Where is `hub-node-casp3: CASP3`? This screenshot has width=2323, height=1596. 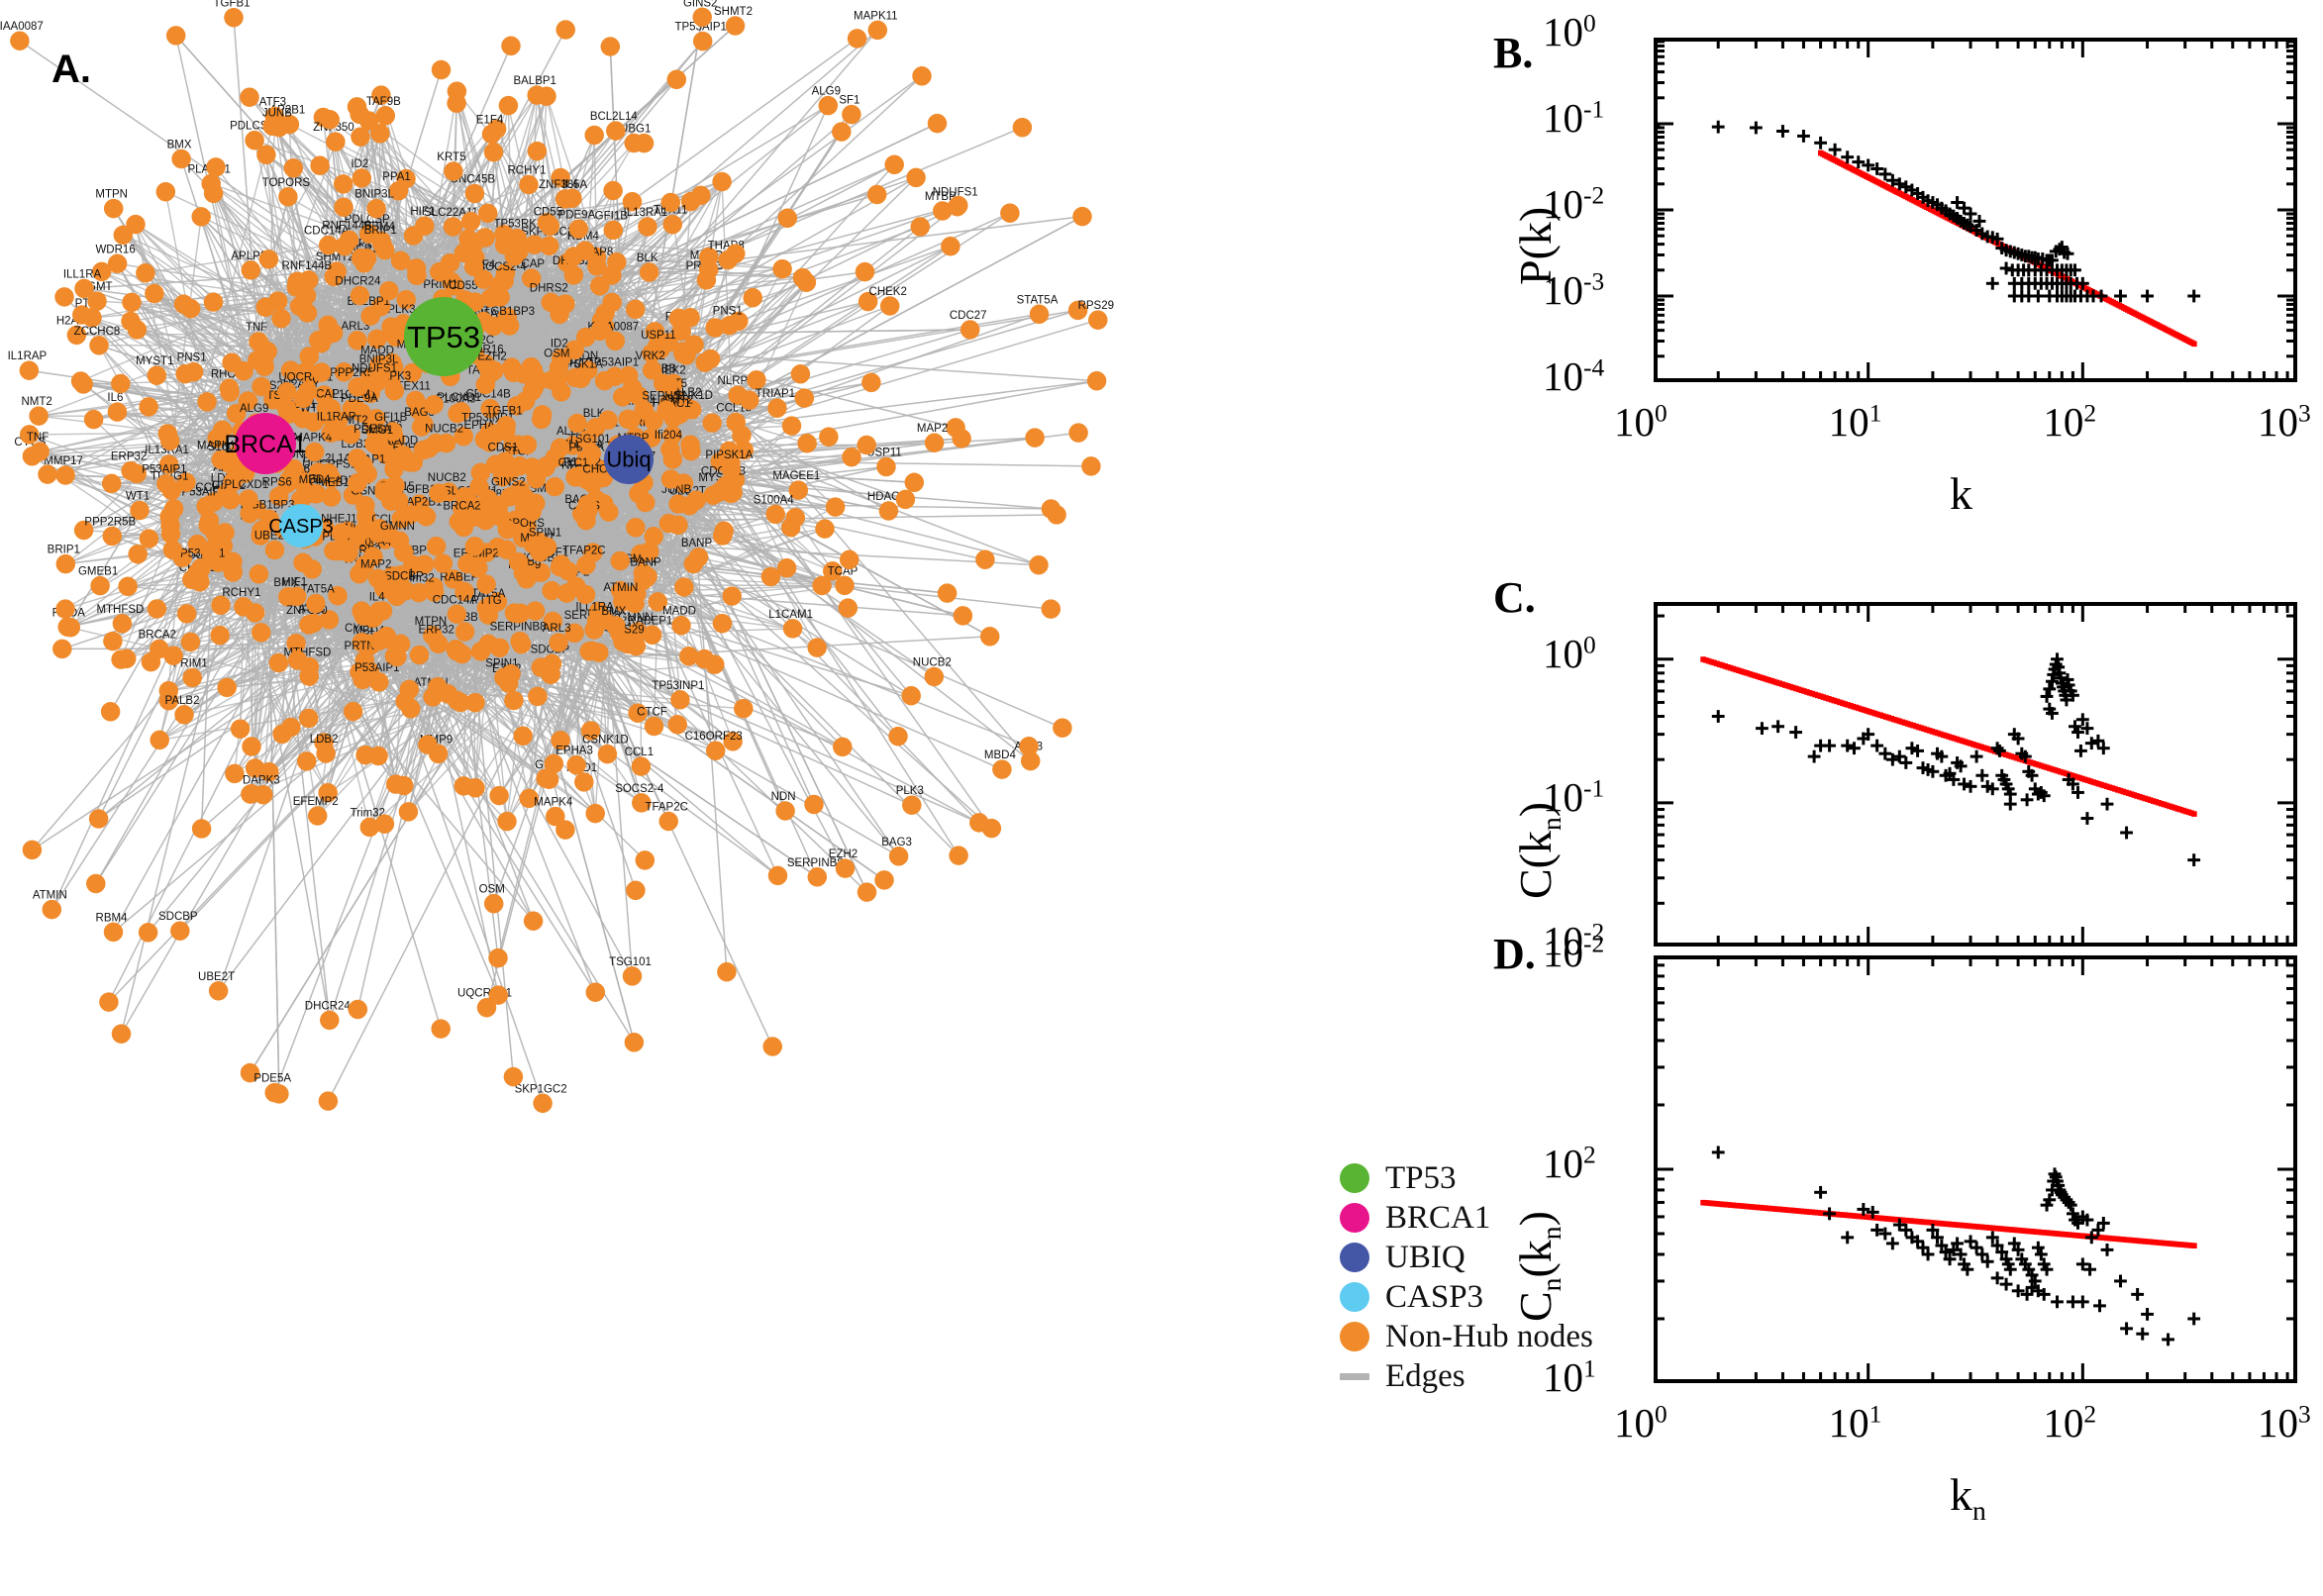
hub-node-casp3: CASP3 is located at coordinates (301, 526).